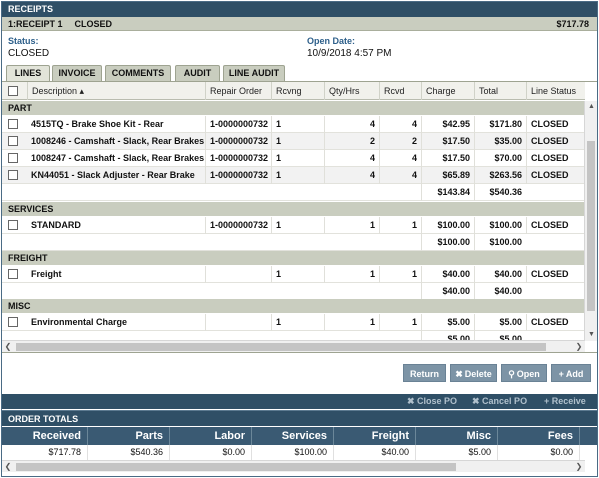 This screenshot has height=478, width=599. I want to click on cell-rcvd: 1, so click(400, 274).